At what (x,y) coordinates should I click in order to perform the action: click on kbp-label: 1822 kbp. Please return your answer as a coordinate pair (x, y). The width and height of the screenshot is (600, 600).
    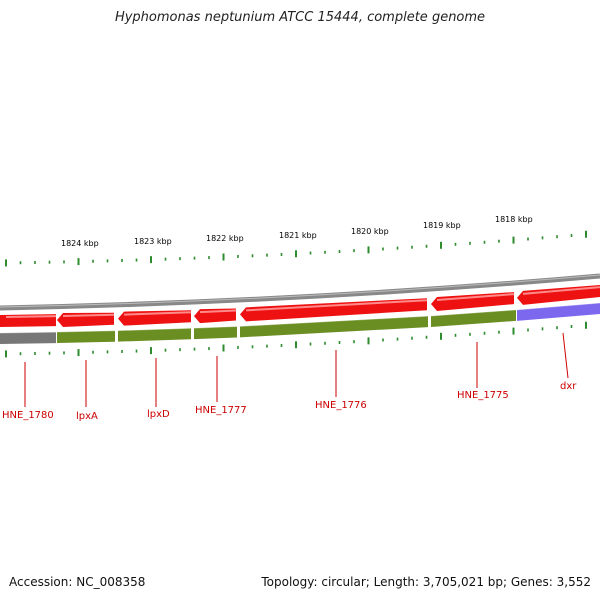
    Looking at the image, I should click on (225, 238).